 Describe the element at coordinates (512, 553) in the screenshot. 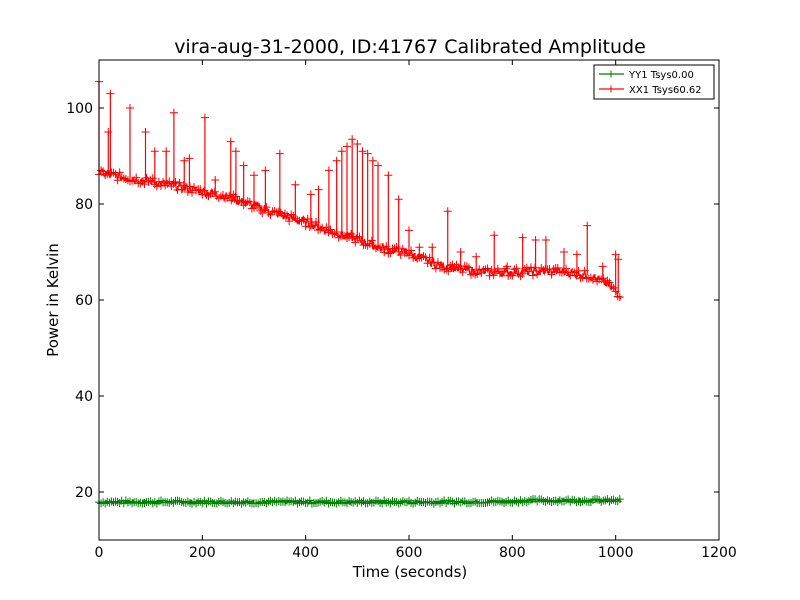

I see `x-tick-label: 800` at that location.